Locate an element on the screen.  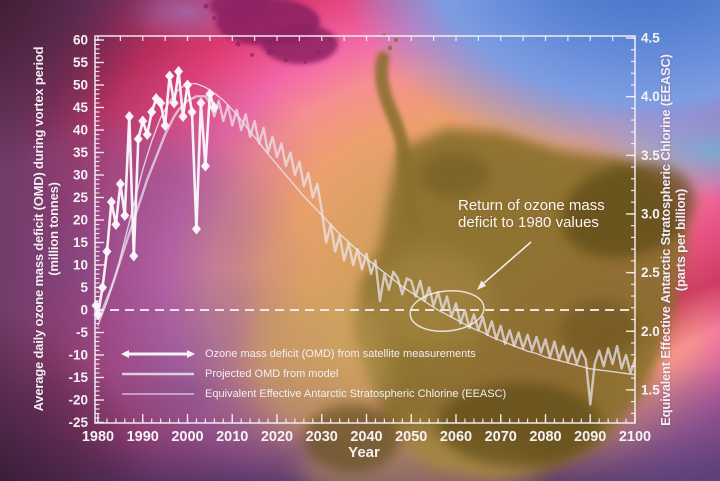
x-tick-label: 2030 is located at coordinates (322, 437).